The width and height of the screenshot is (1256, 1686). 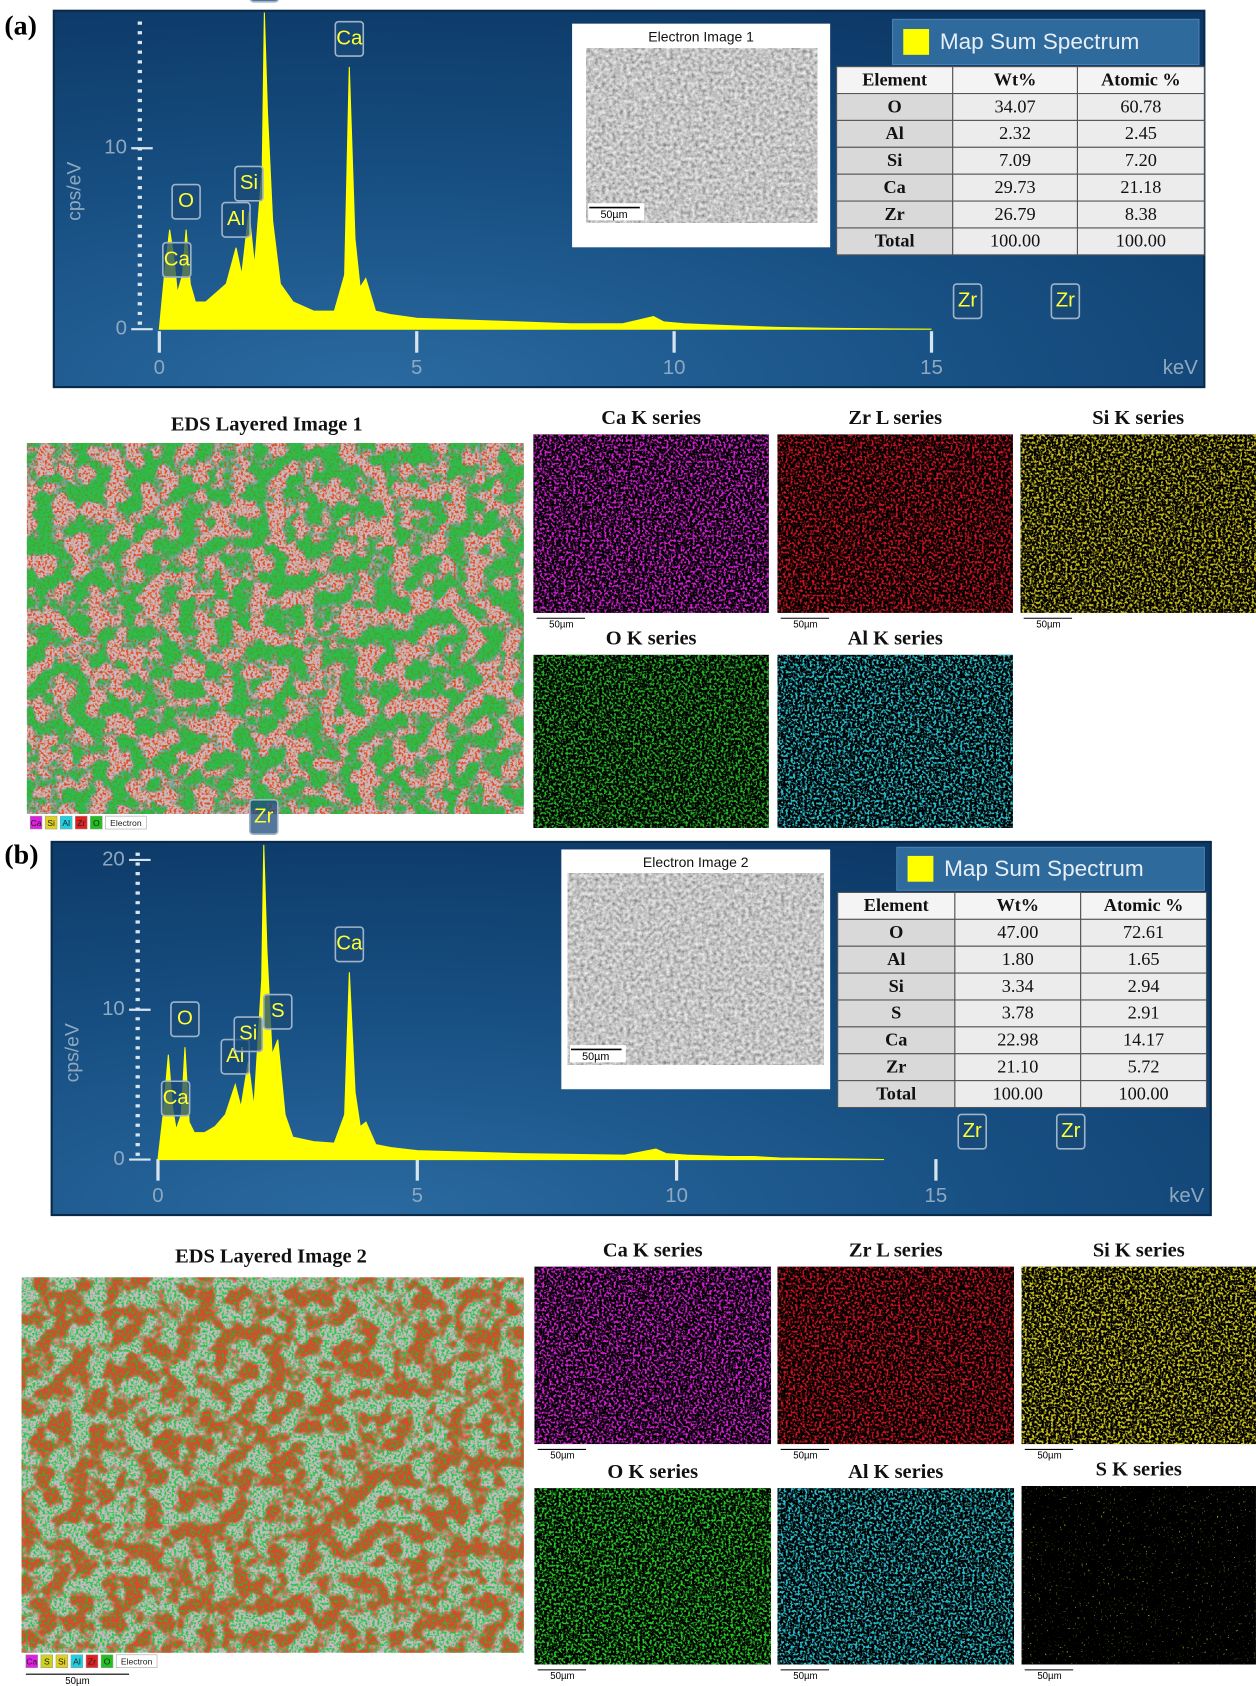 I want to click on peak-label-text: Ca, so click(x=176, y=1098).